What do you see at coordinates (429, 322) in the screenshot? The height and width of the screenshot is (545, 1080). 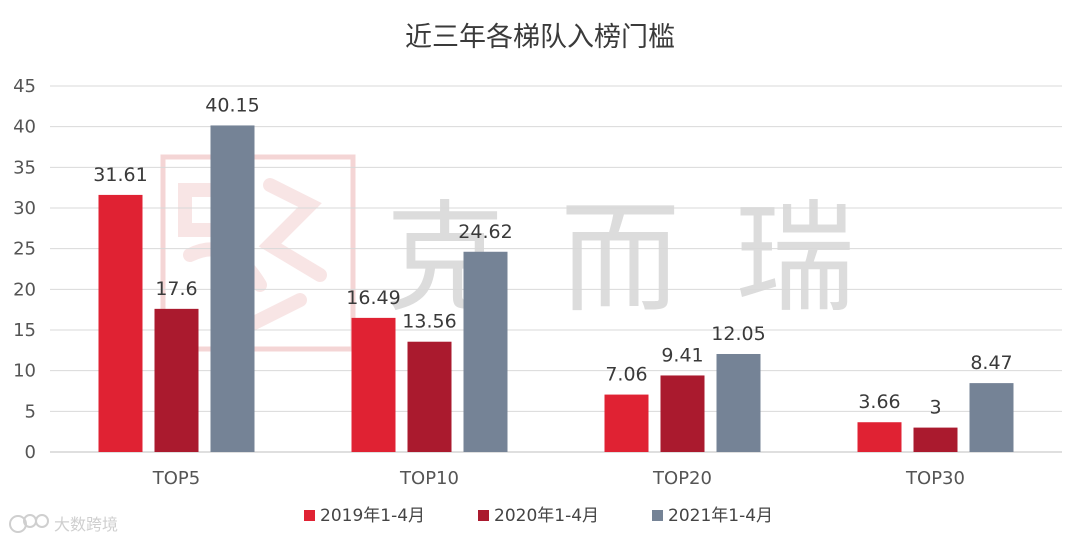 I see `data-label: 13.56` at bounding box center [429, 322].